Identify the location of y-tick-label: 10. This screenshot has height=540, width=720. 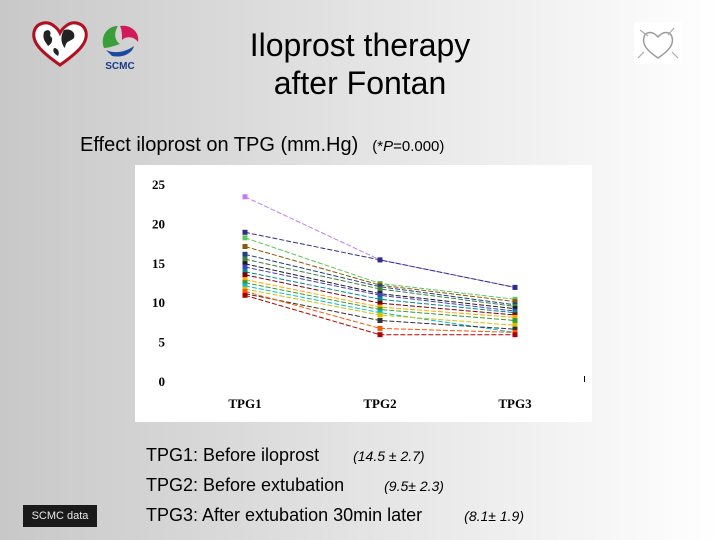
(158, 302).